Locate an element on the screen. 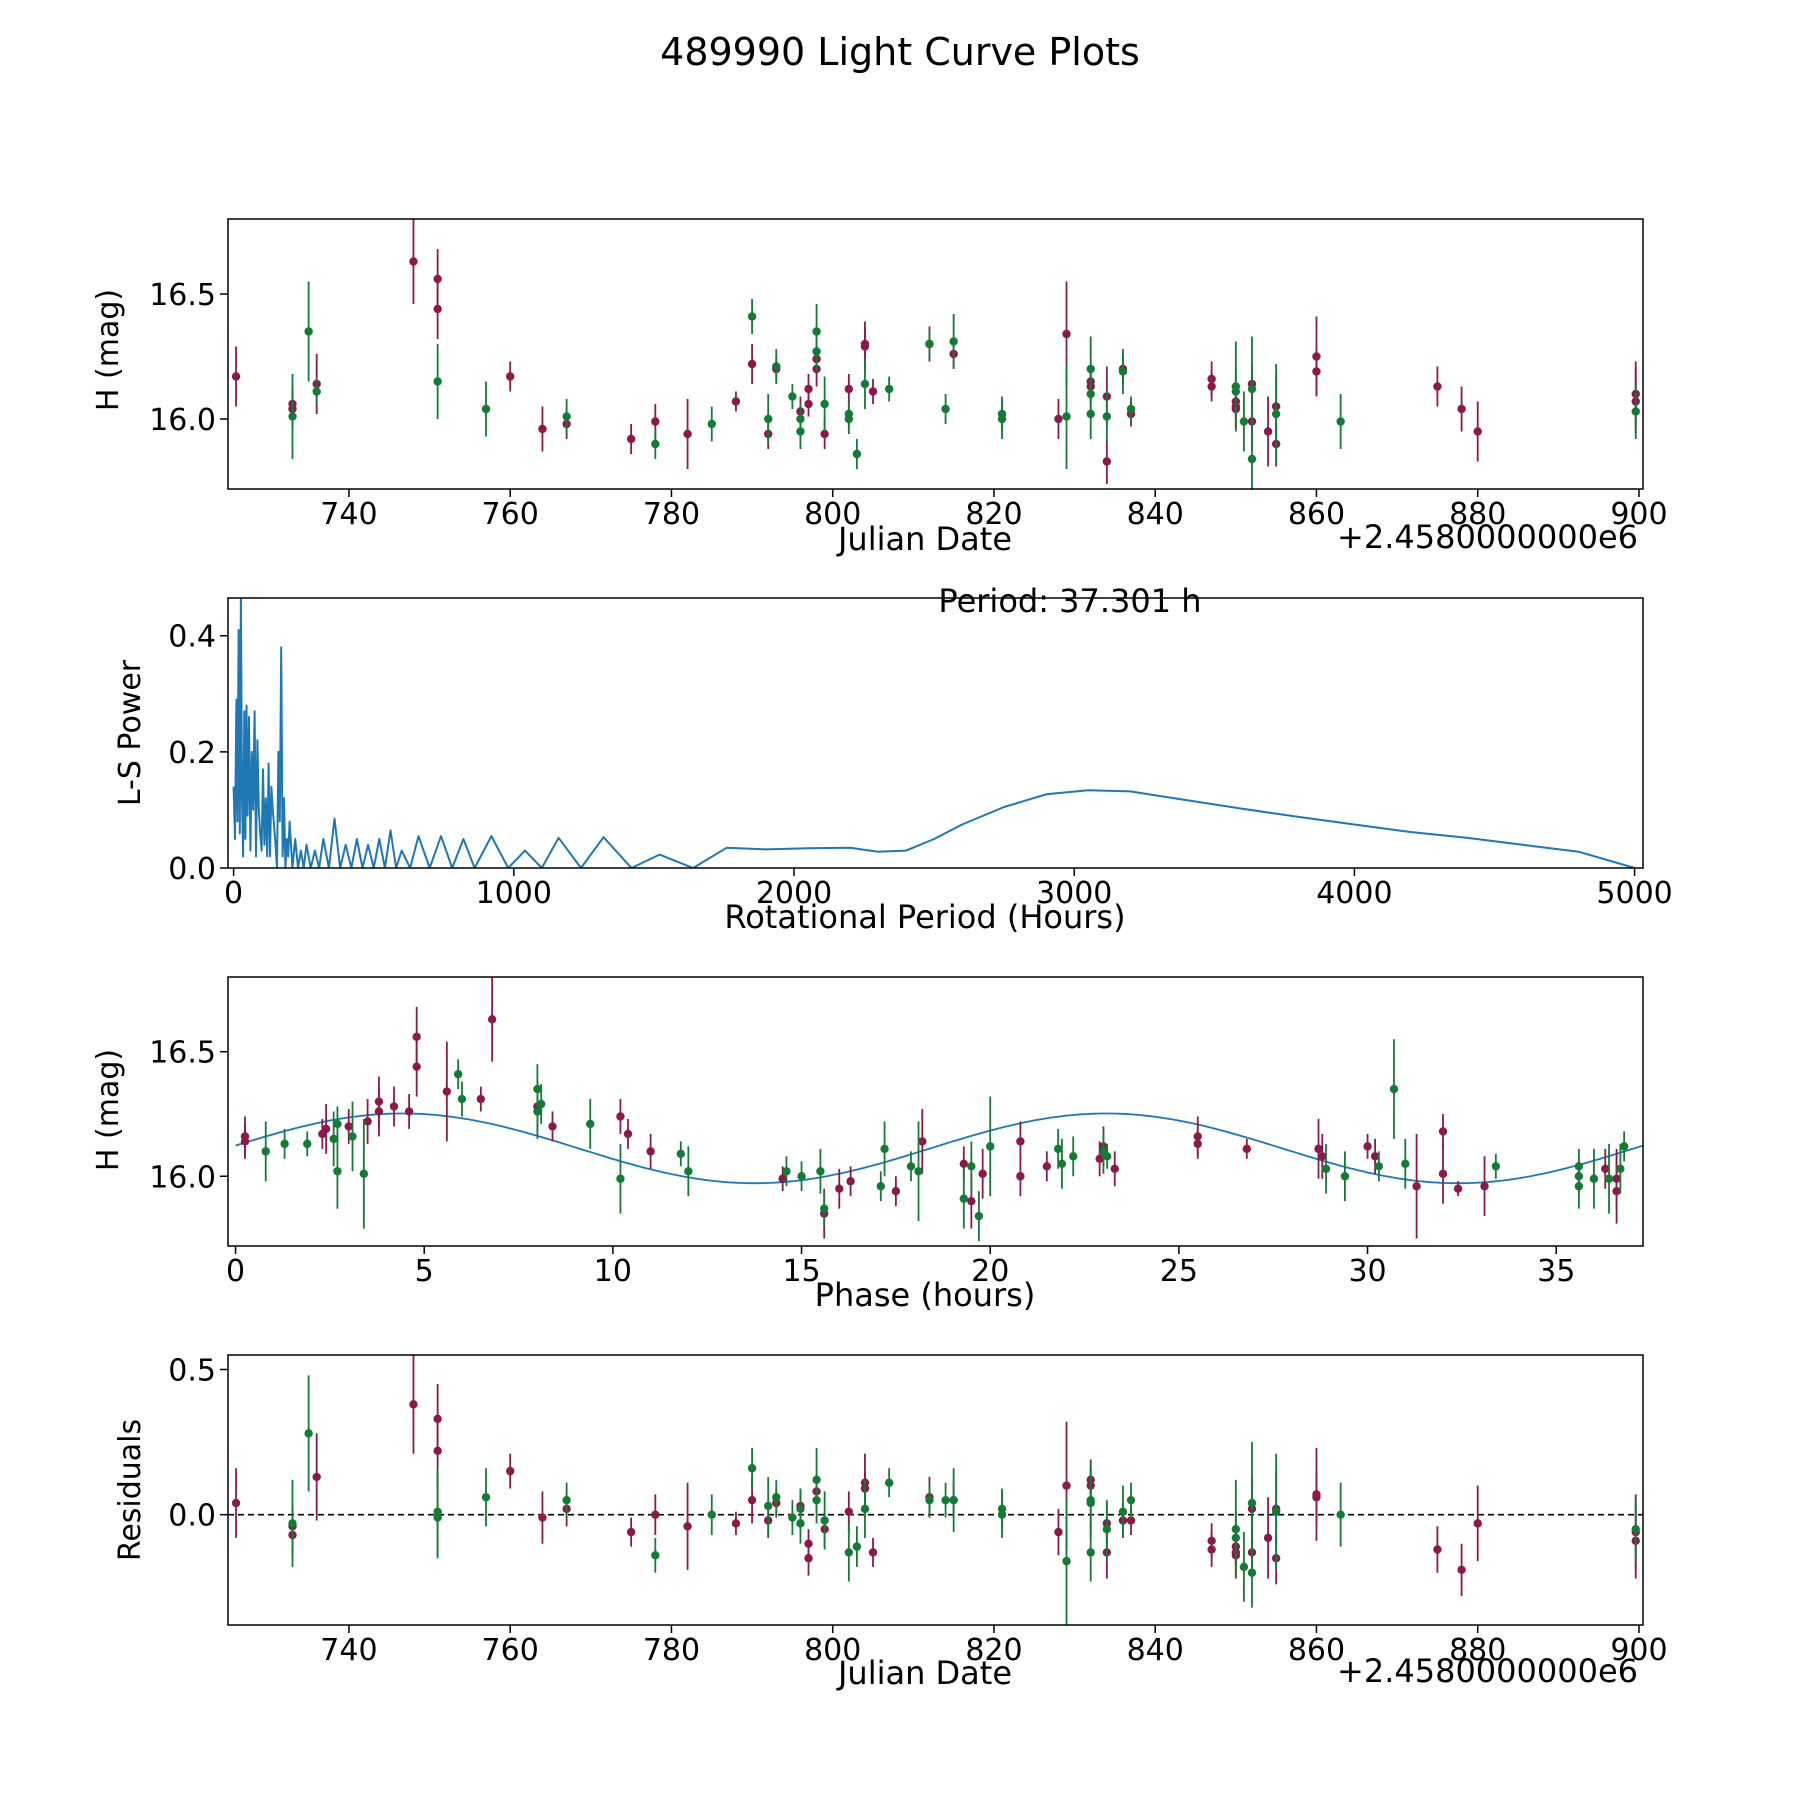 This screenshot has width=1800, height=1800. figure-title: 489990 Light Curve Plots is located at coordinates (900, 52).